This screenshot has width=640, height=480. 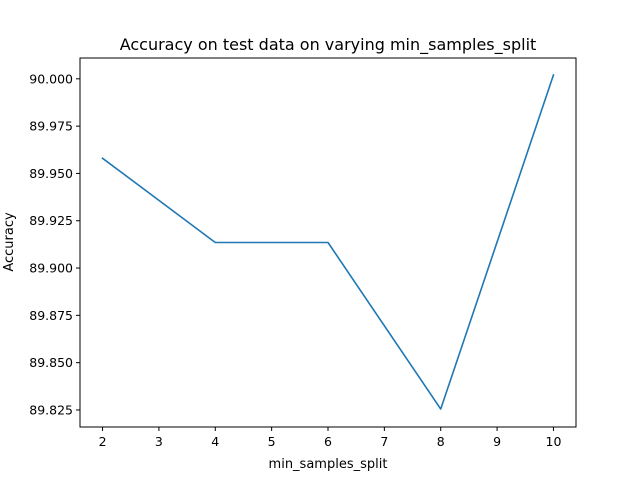 I want to click on y-axis-label: Accuracy, so click(x=9, y=242).